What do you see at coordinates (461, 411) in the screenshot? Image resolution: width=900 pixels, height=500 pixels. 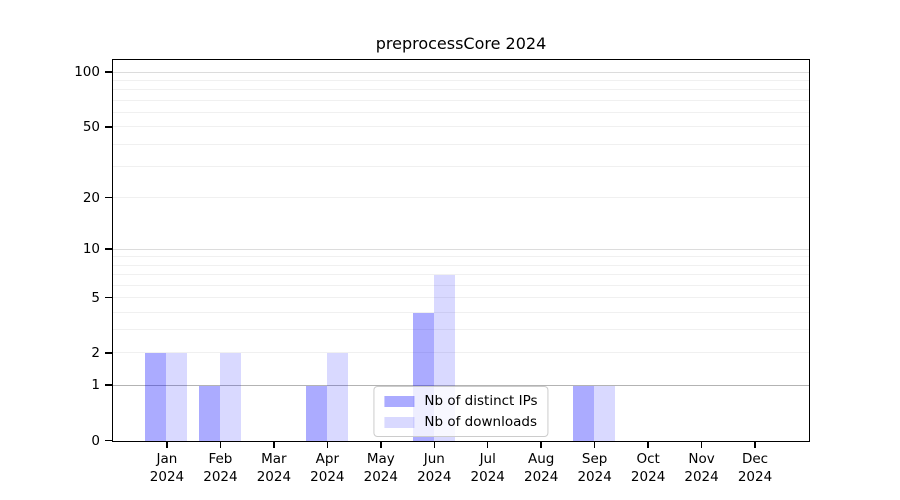 I see `legend: Nb of distinct IPs Nb of downloads` at bounding box center [461, 411].